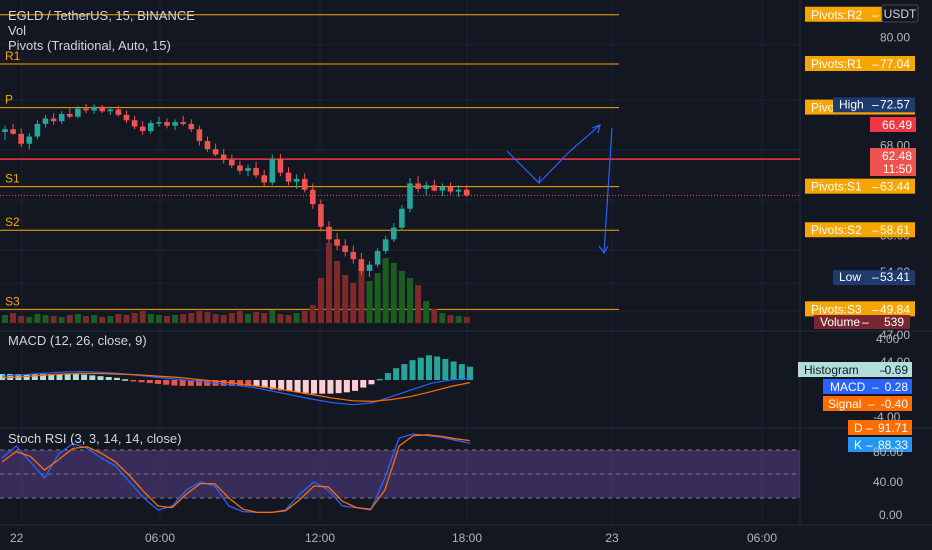 The height and width of the screenshot is (550, 932). I want to click on stoch-k-value: 88.33, so click(893, 445).